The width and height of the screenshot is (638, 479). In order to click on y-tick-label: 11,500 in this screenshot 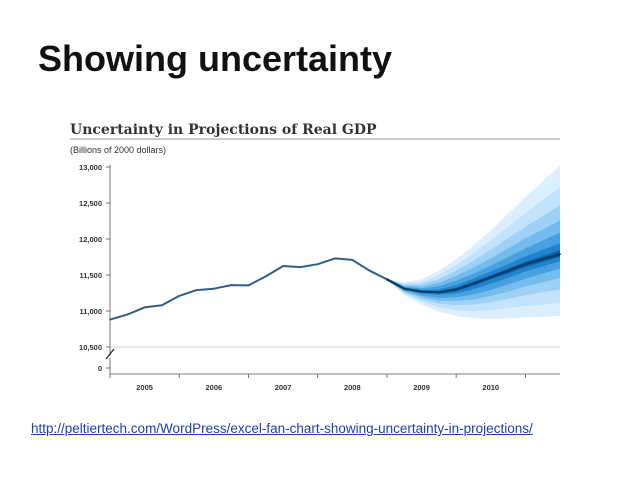, I will do `click(90, 275)`.